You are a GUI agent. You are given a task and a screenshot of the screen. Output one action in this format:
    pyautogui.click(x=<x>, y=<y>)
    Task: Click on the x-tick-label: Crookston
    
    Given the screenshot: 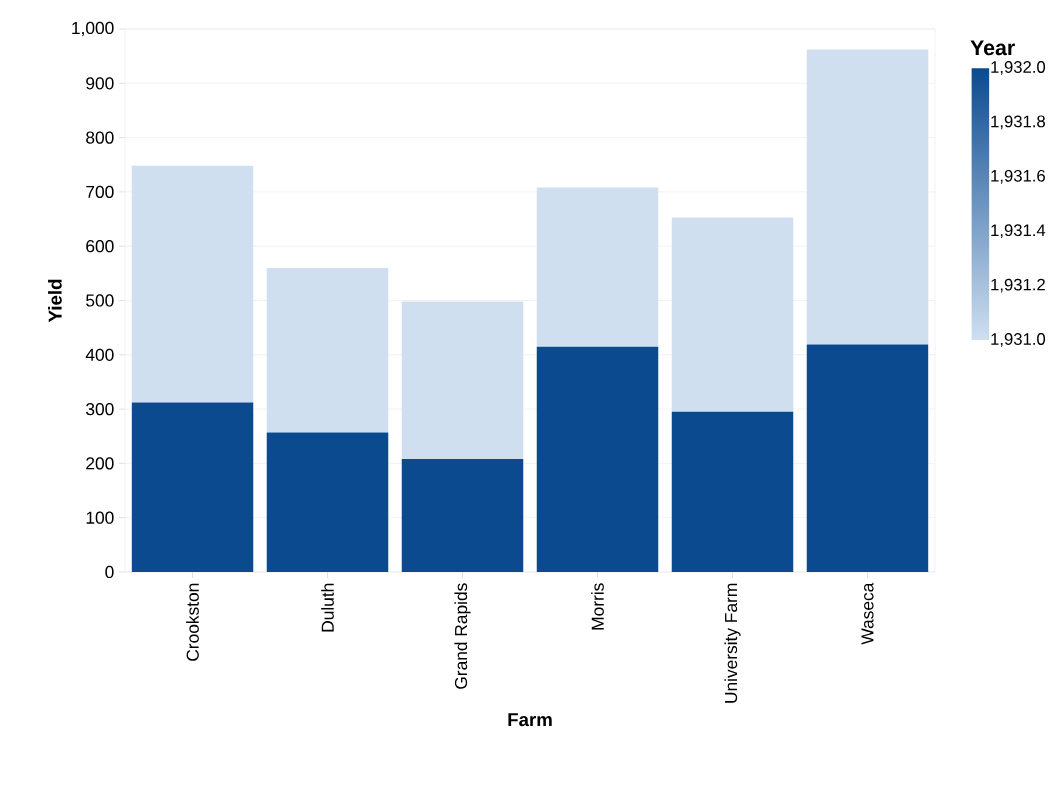 What is the action you would take?
    pyautogui.click(x=192, y=622)
    